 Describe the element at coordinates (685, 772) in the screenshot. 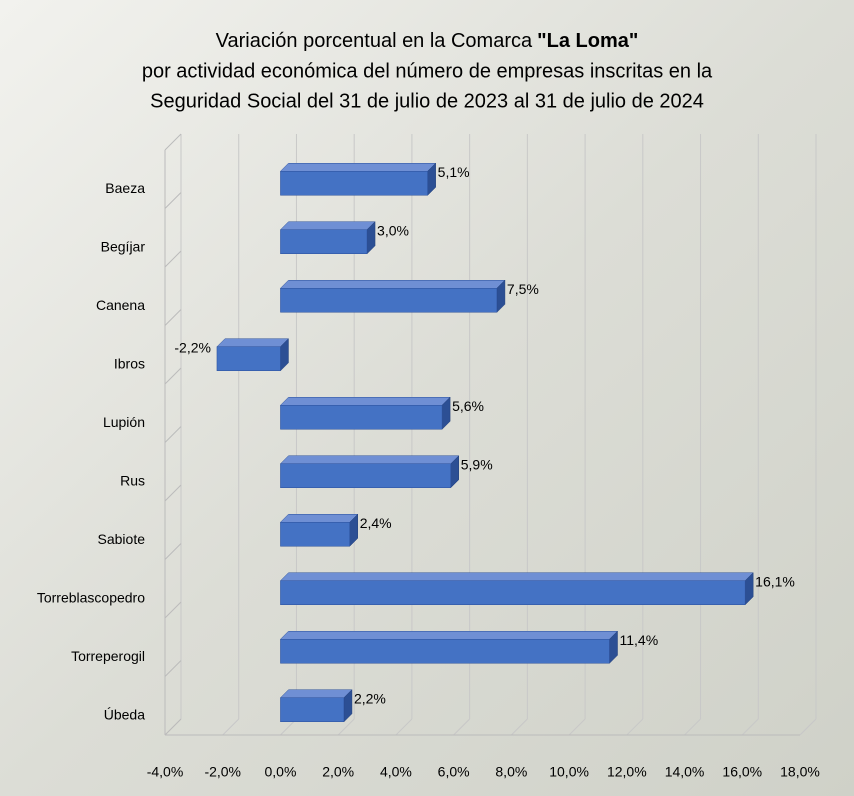

I see `x-tick-label: 14,0%` at that location.